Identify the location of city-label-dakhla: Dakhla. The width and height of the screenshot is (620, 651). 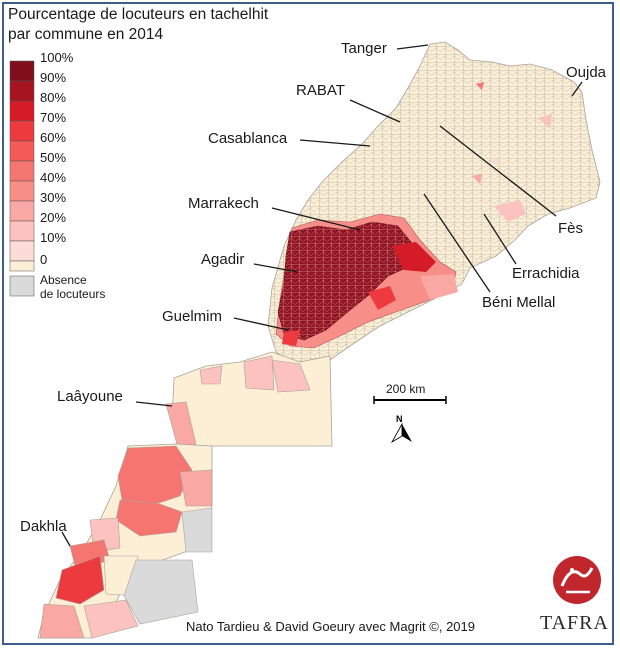
(43, 526).